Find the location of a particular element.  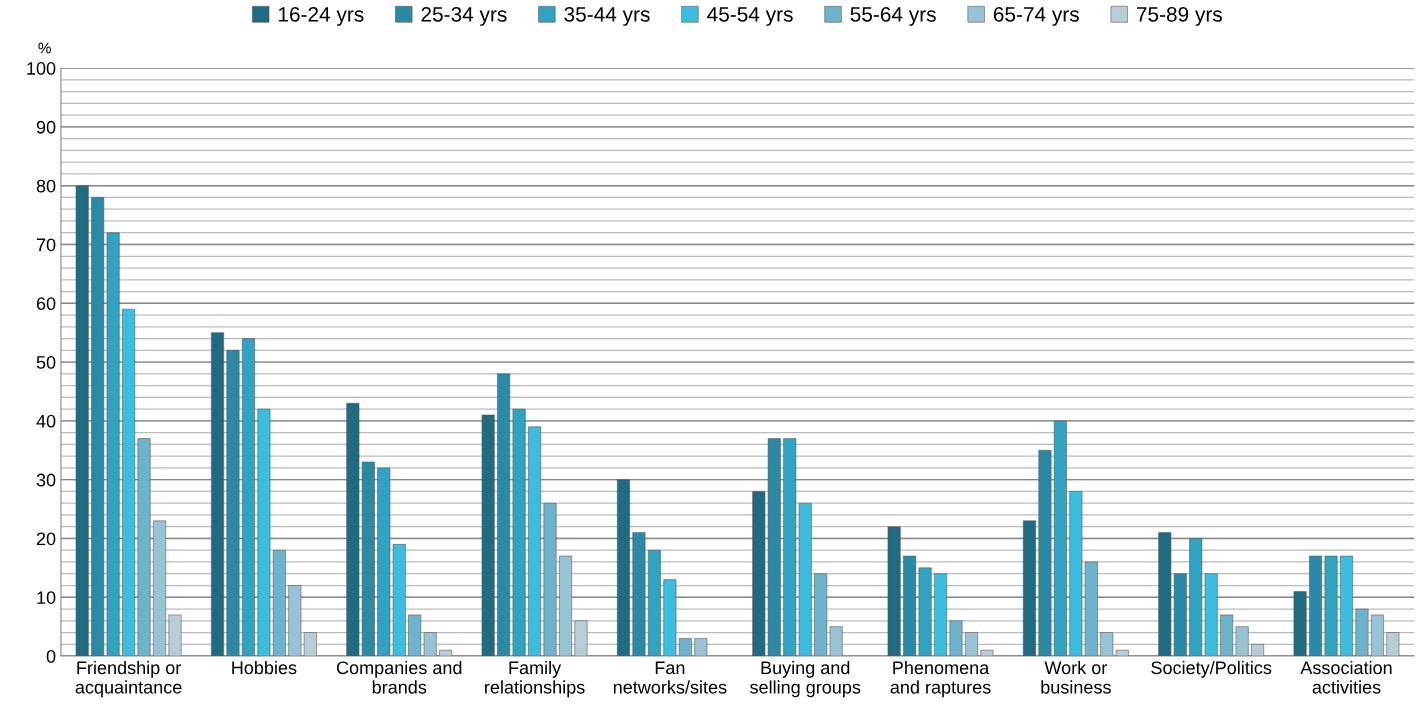

y-tick-label: 0 is located at coordinates (51, 656).